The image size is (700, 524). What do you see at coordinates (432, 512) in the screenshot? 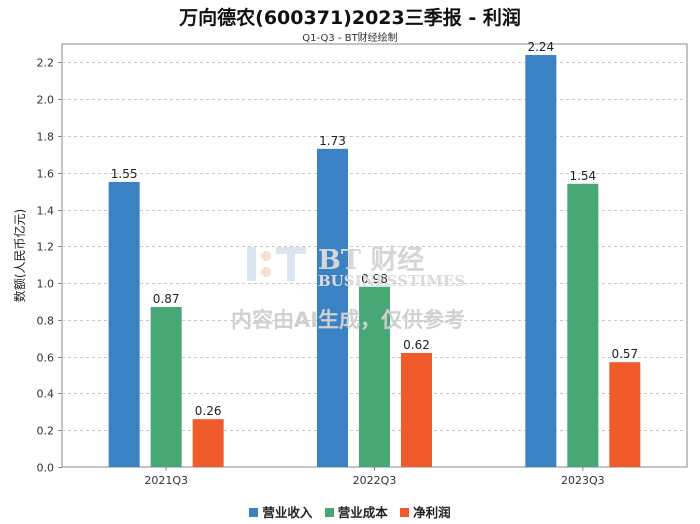
I see `legend-label-net-profit: 净利润` at bounding box center [432, 512].